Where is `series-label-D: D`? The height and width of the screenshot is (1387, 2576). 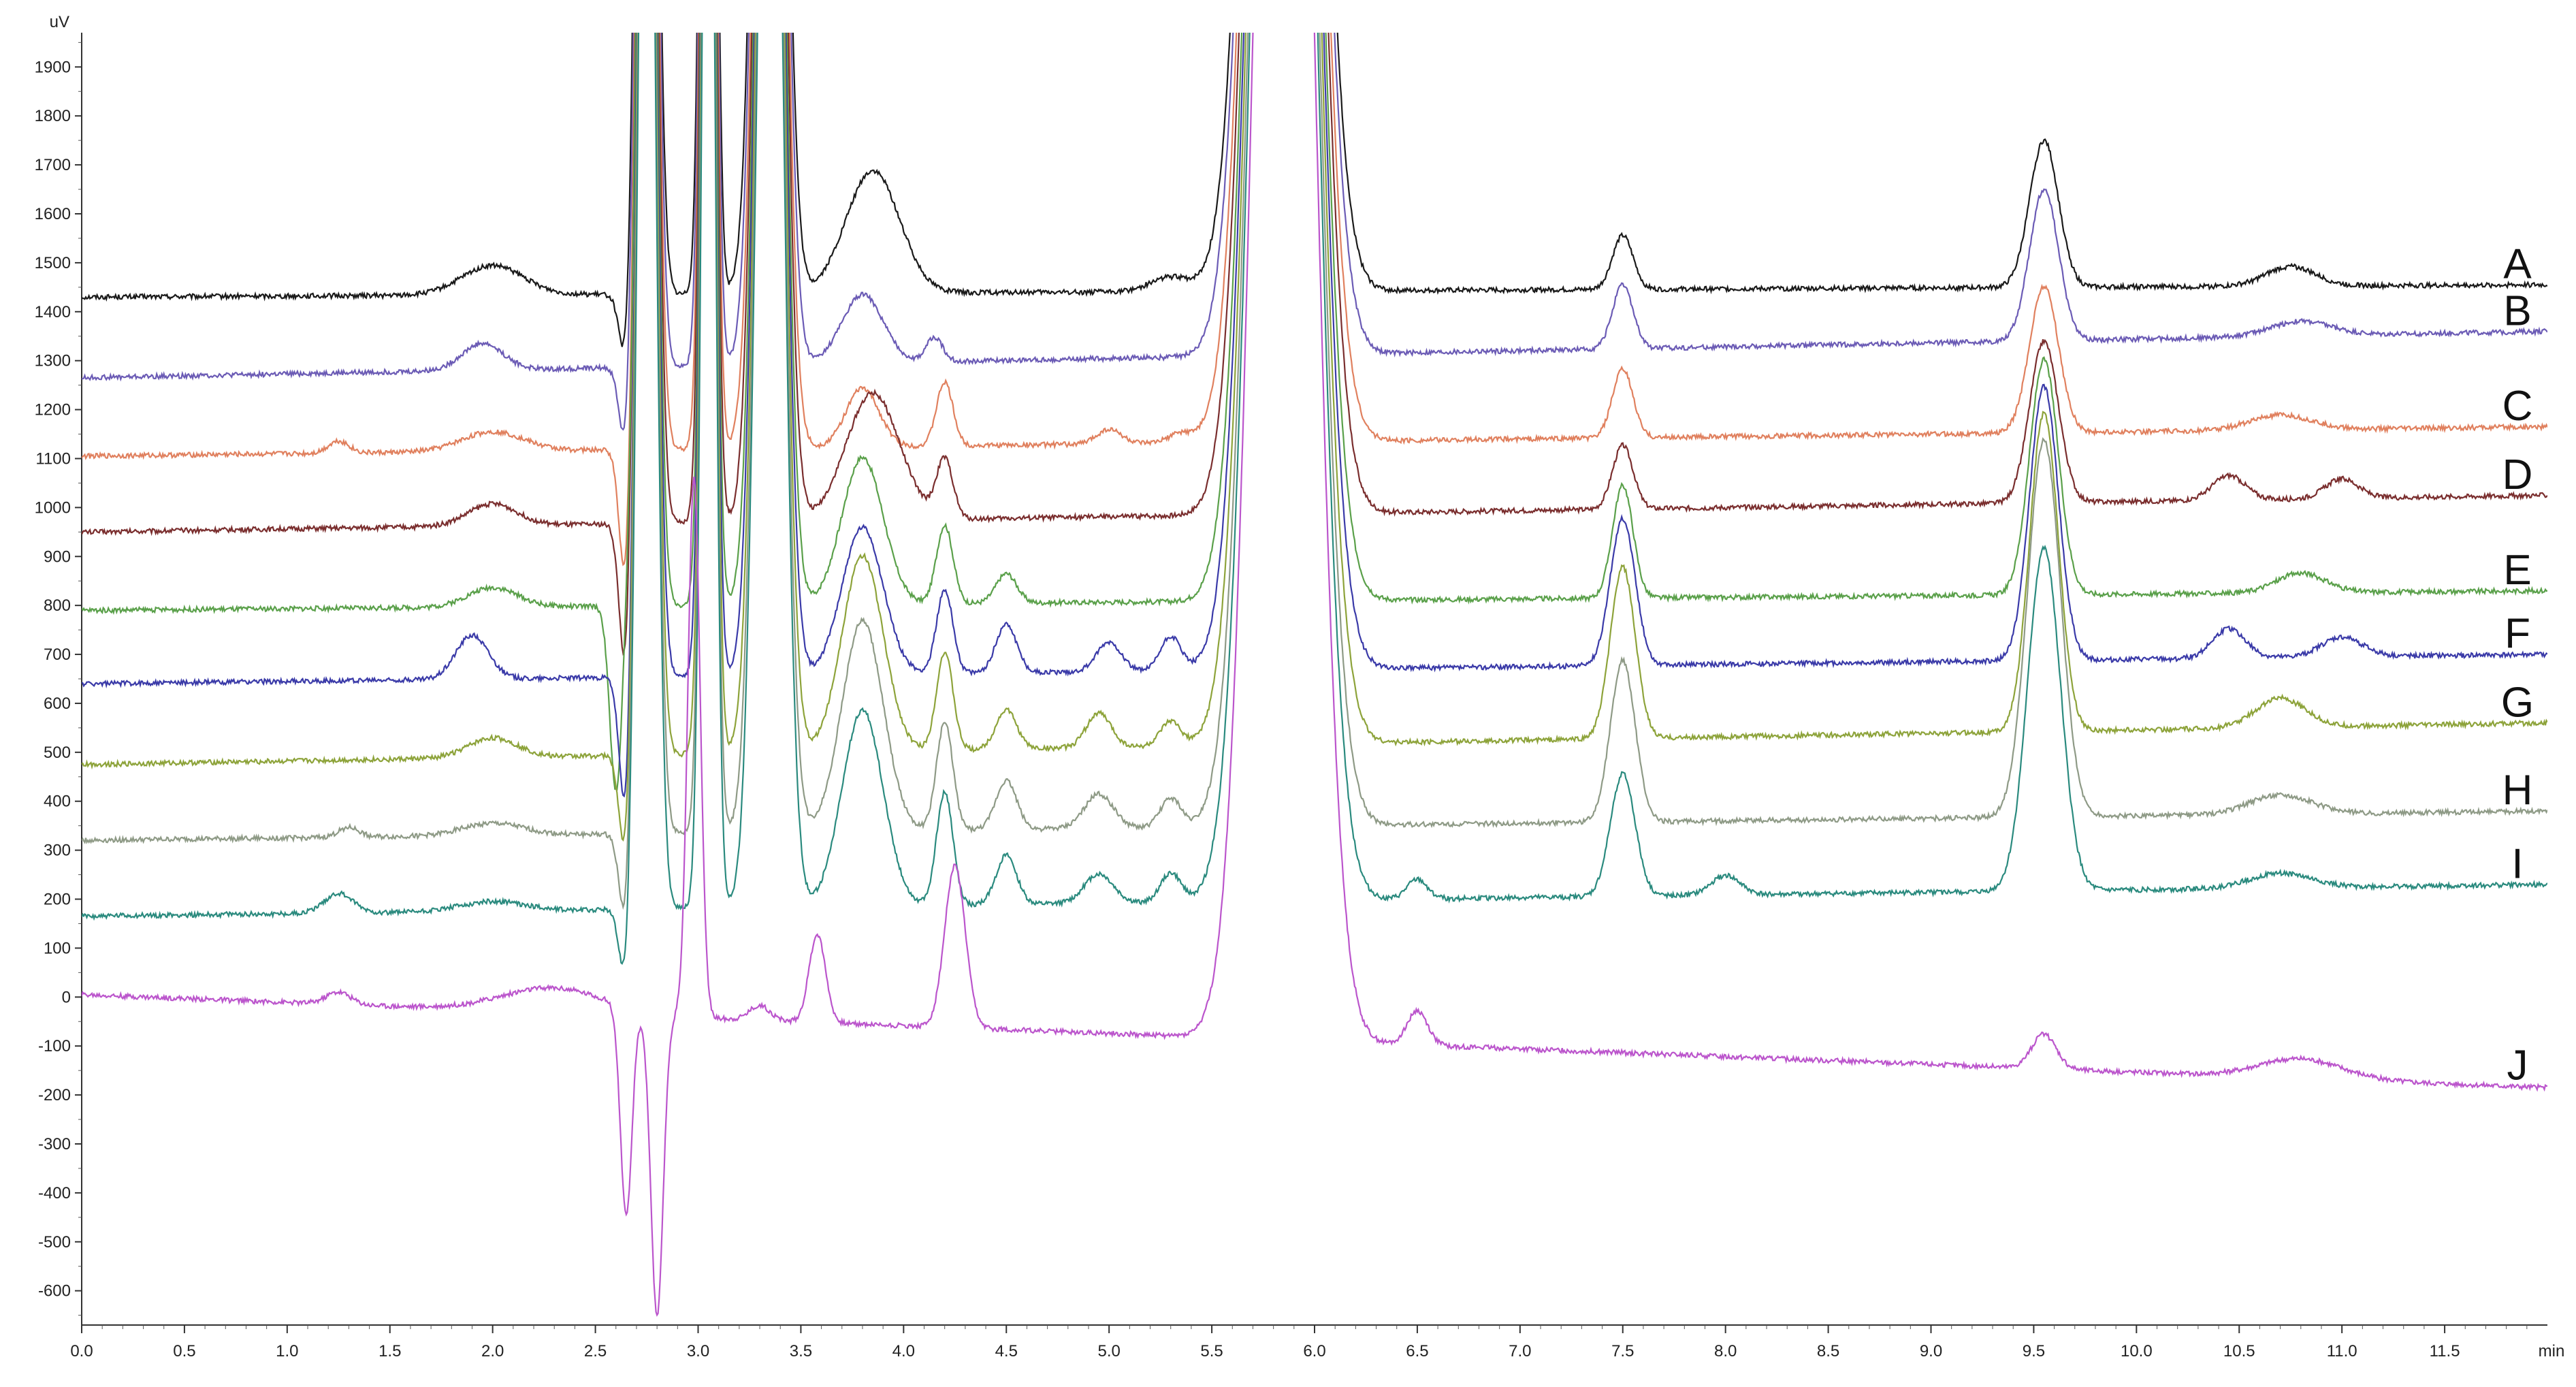
series-label-D: D is located at coordinates (2517, 475).